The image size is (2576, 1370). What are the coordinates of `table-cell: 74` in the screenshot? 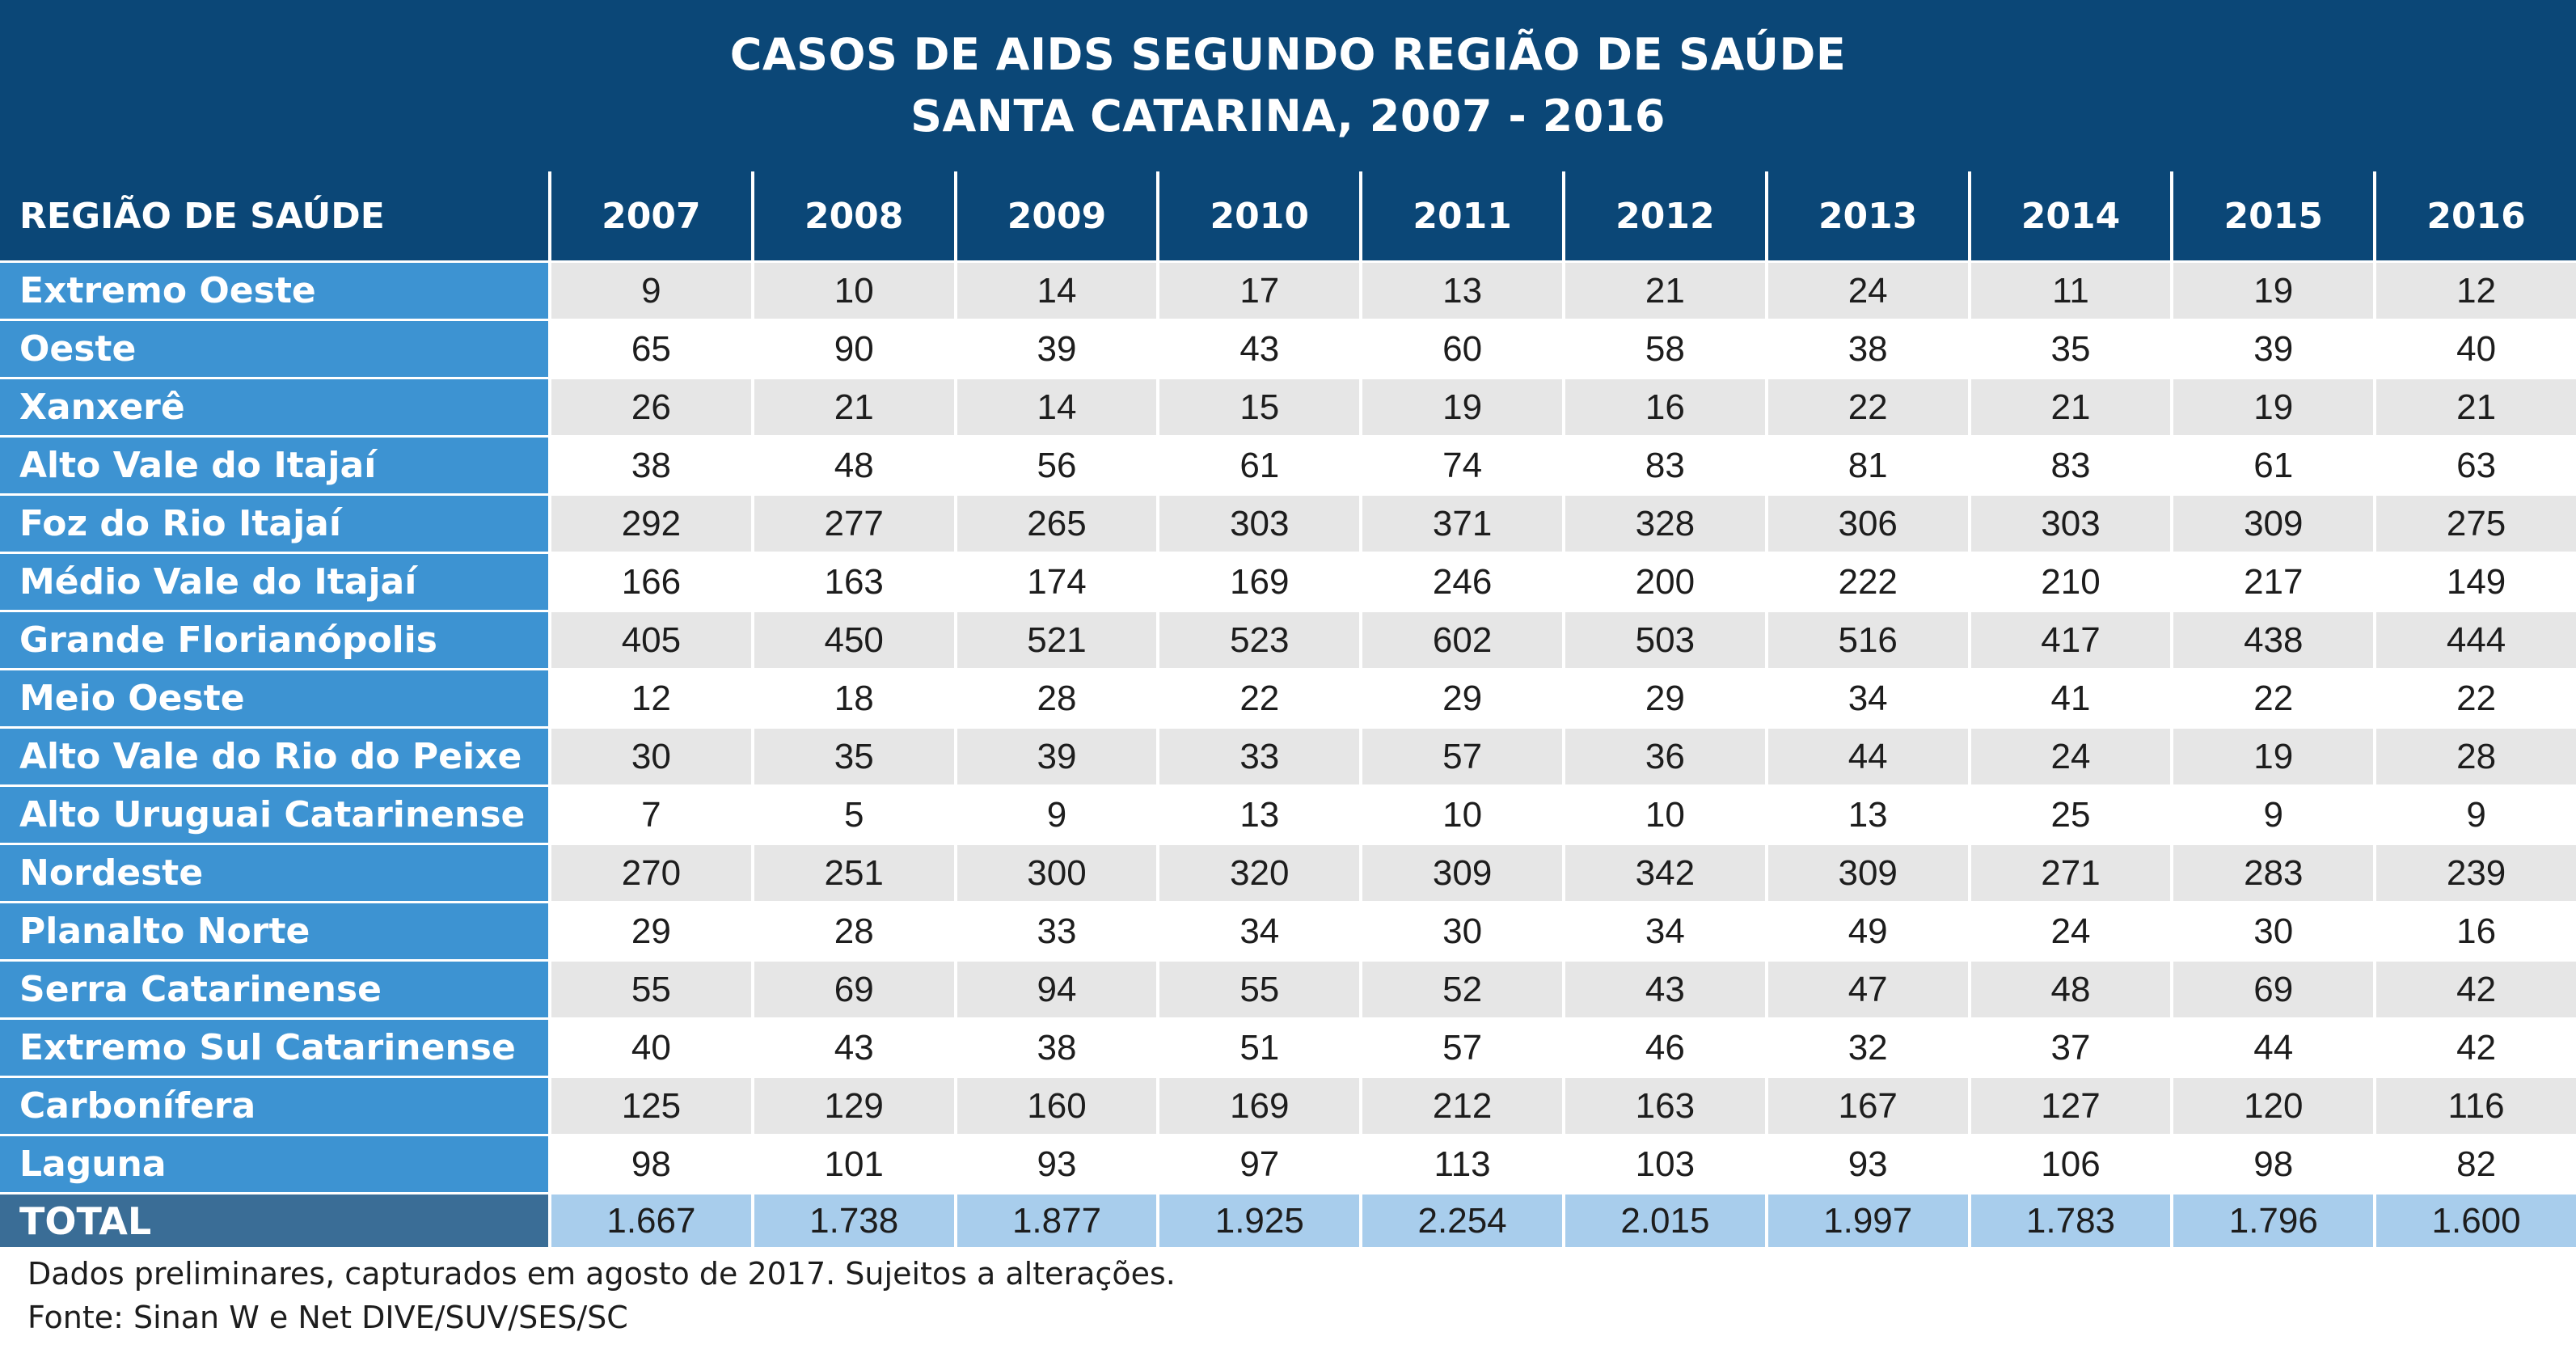 It's located at (1460, 464).